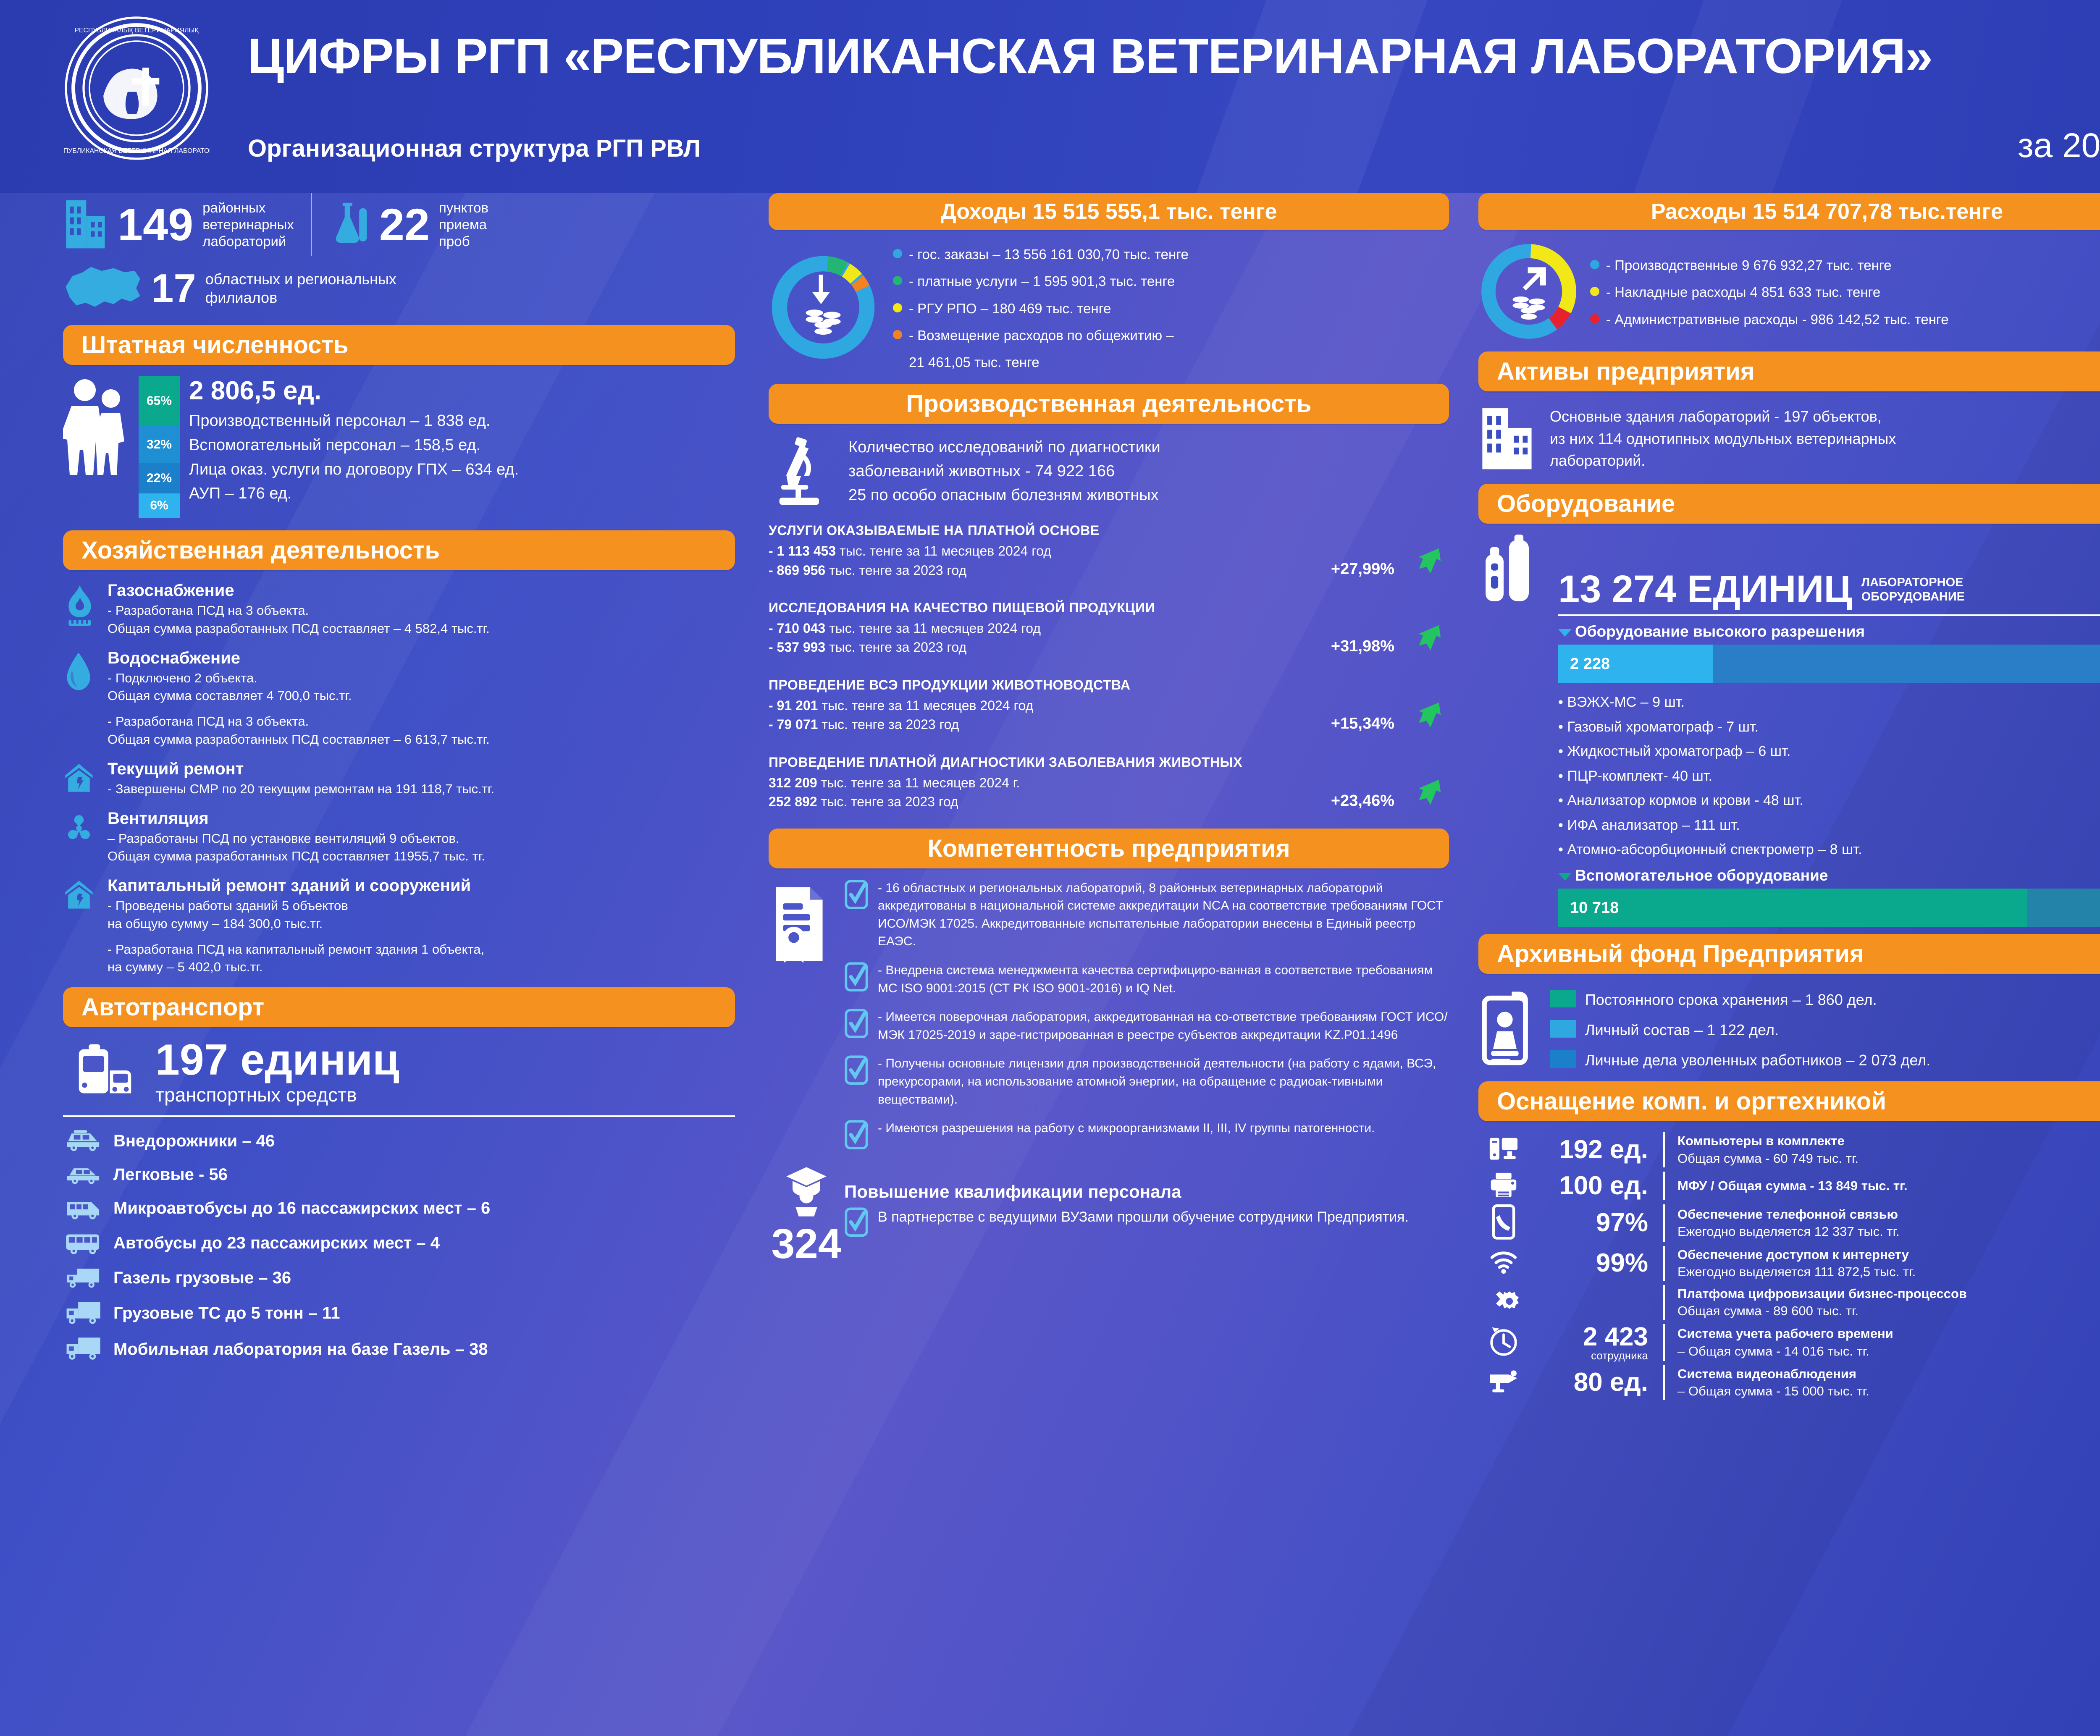  What do you see at coordinates (806, 1021) in the screenshot?
I see `competence-icons-column` at bounding box center [806, 1021].